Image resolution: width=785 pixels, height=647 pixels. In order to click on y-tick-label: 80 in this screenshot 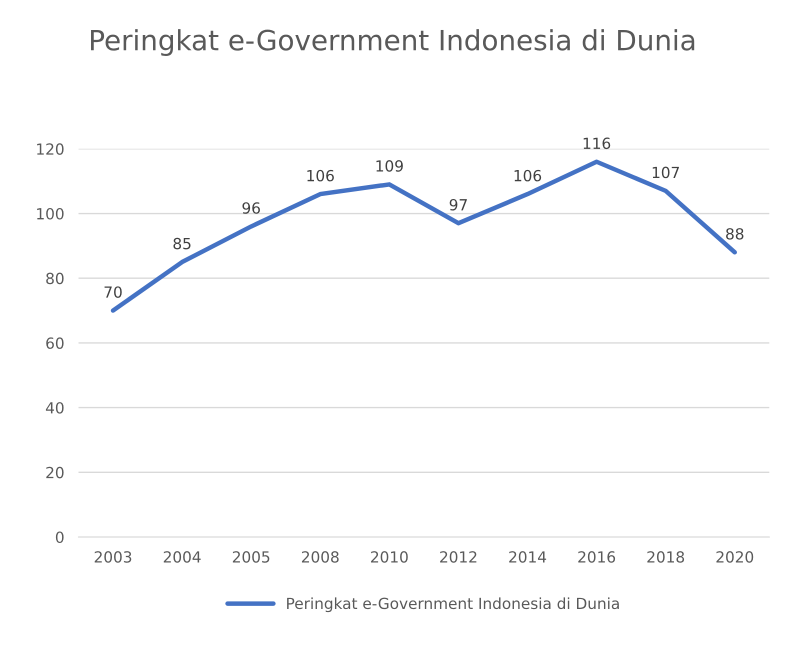, I will do `click(55, 278)`.